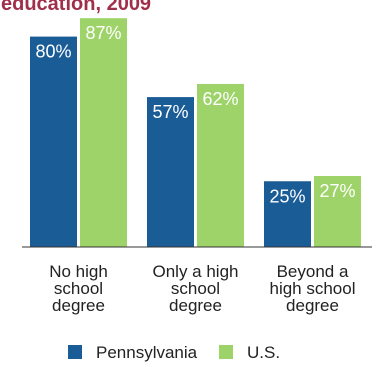 The height and width of the screenshot is (367, 376). I want to click on legend: Pennsylvania U.S., so click(174, 352).